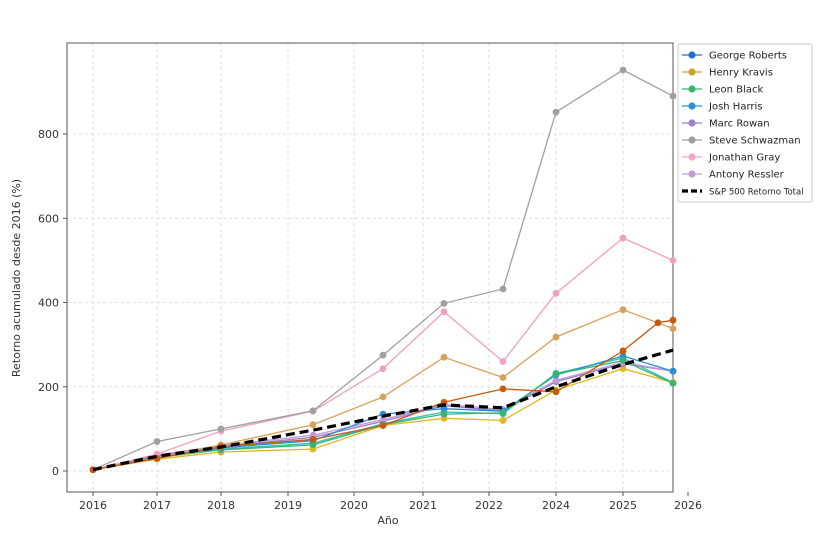  What do you see at coordinates (48, 134) in the screenshot?
I see `y-tick-label: 800` at bounding box center [48, 134].